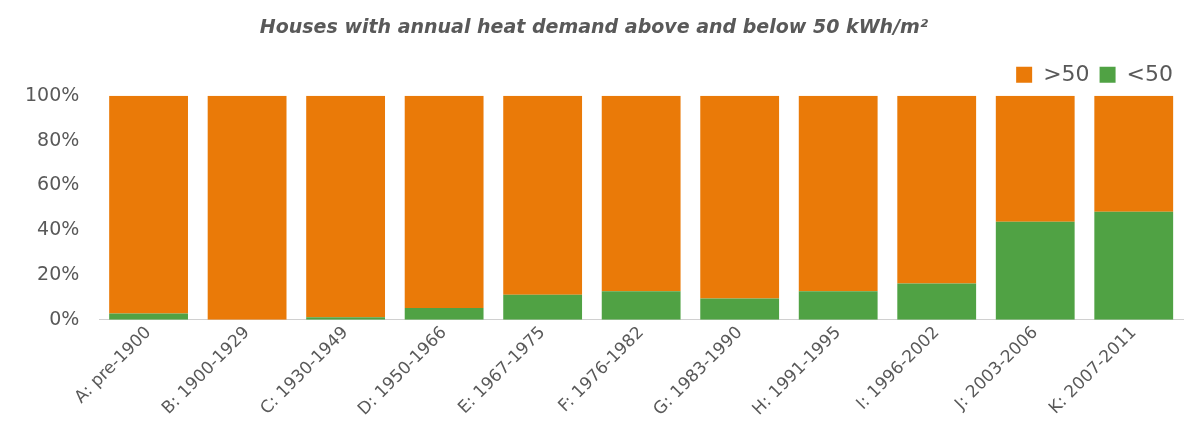  Describe the element at coordinates (64, 317) in the screenshot. I see `y-tick-label: 0%` at that location.